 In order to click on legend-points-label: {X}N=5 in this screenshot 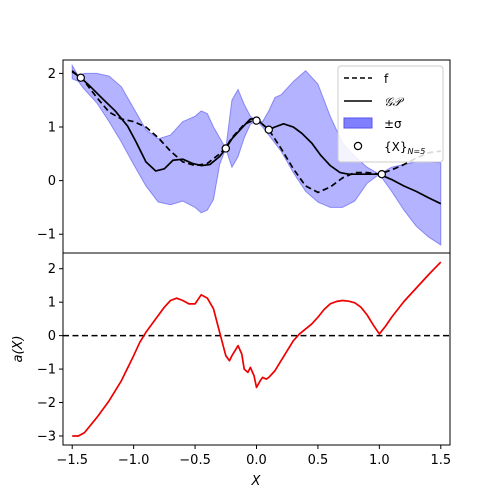, I will do `click(404, 148)`.